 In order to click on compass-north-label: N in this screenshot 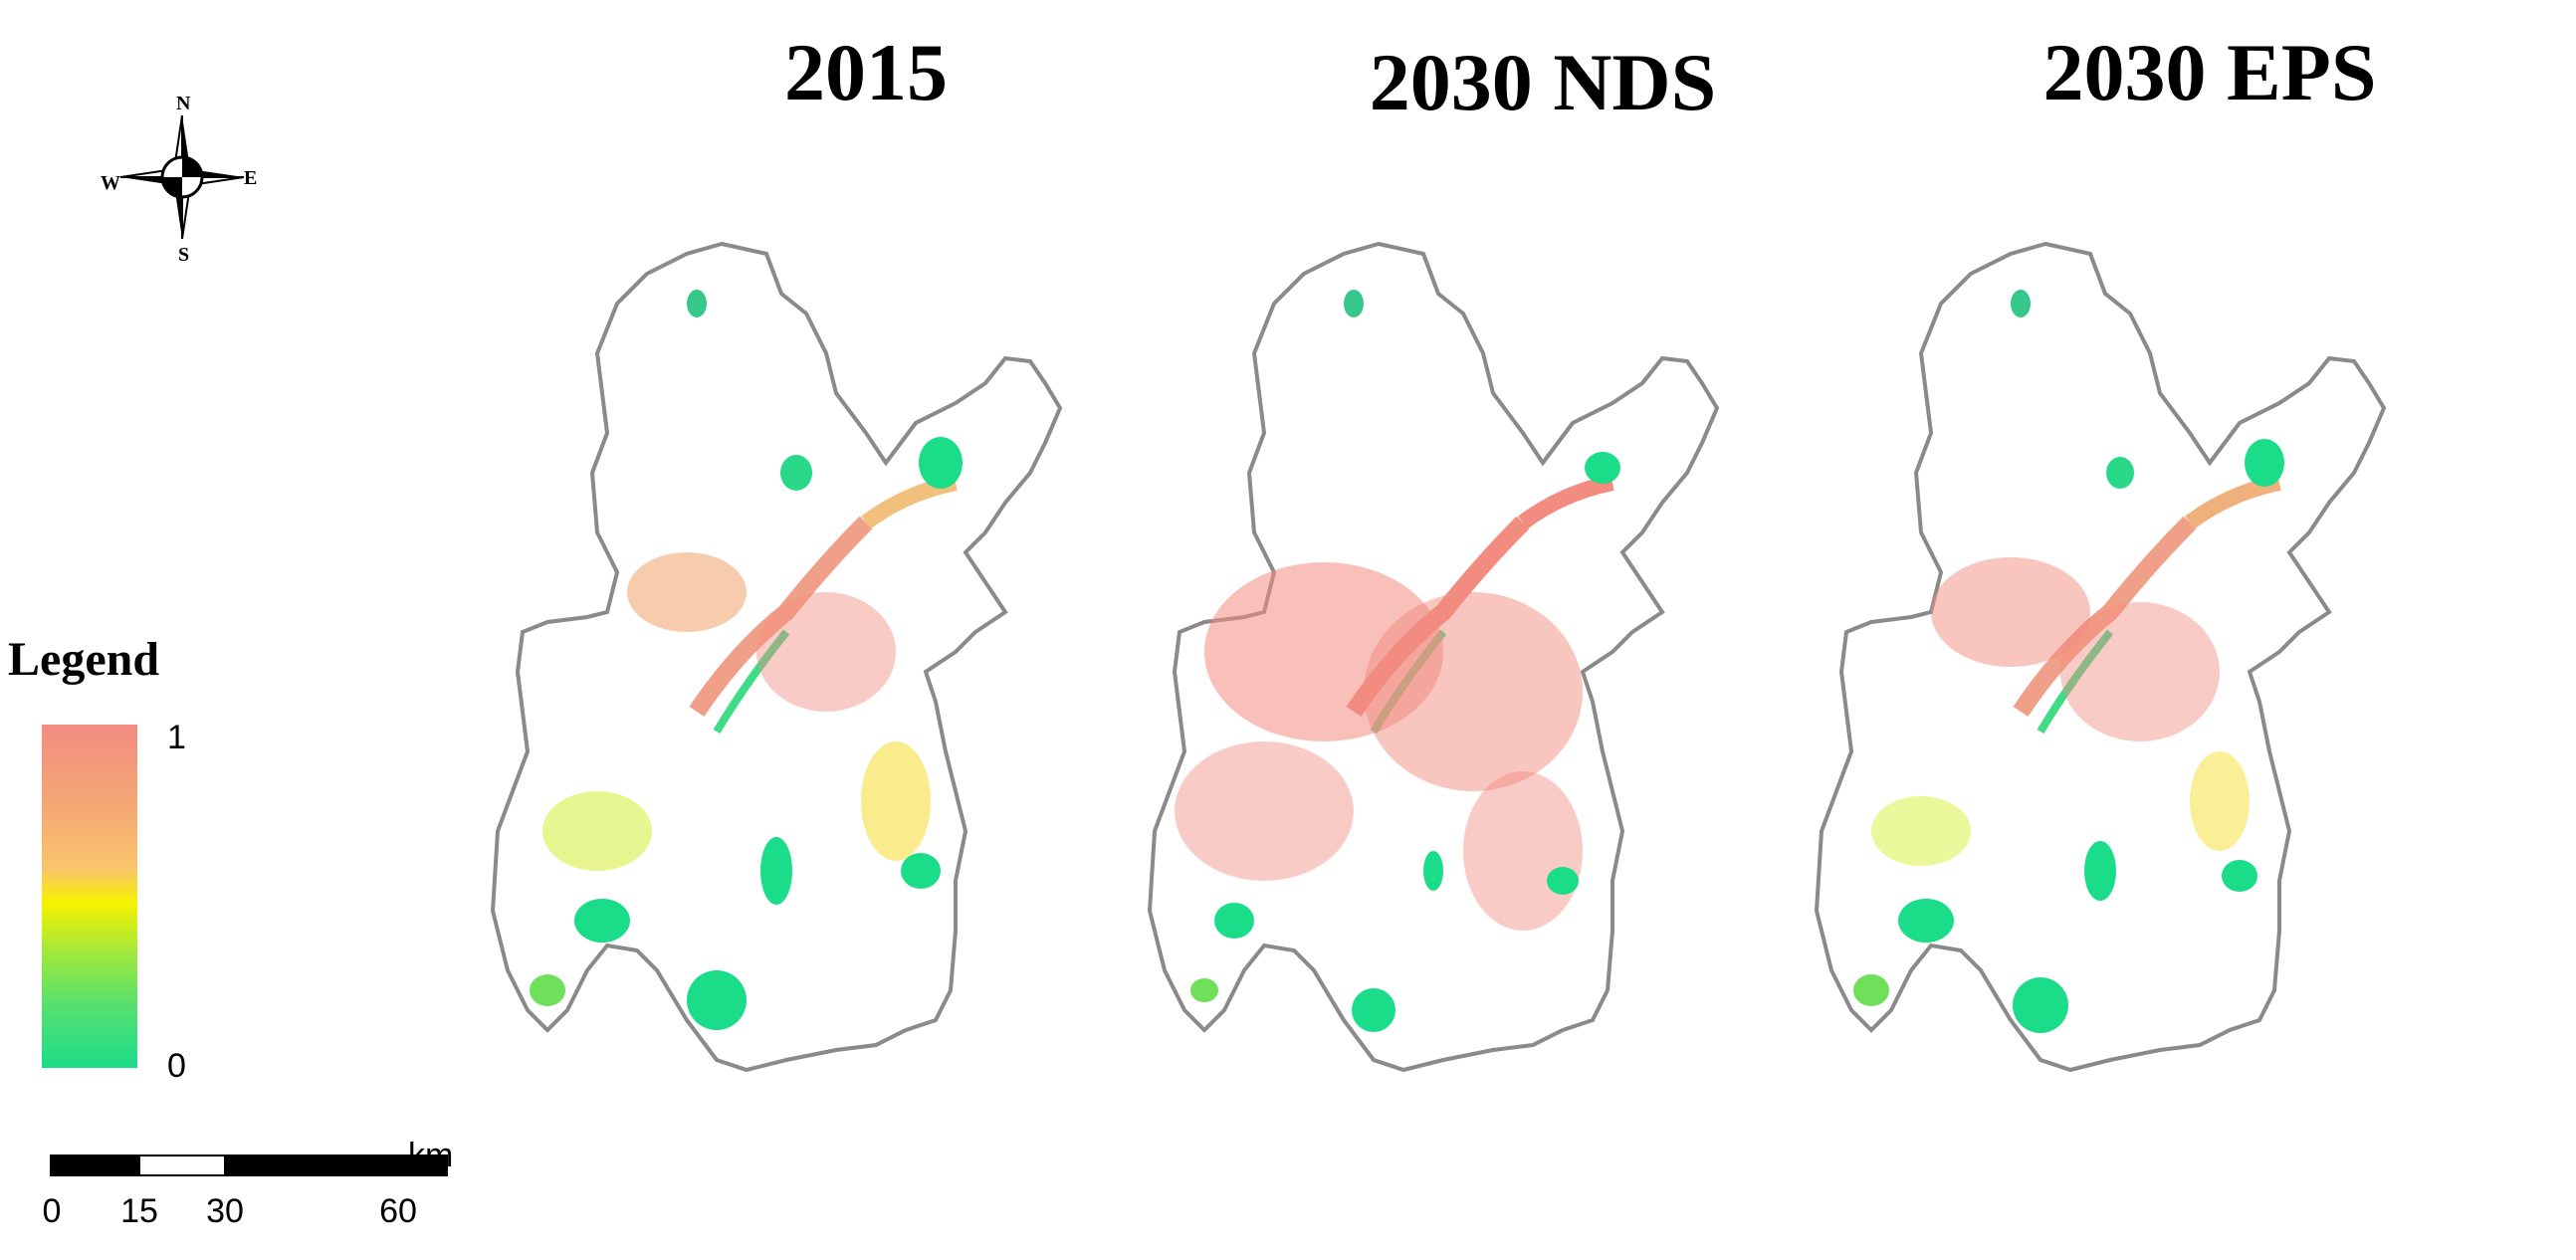, I will do `click(183, 103)`.